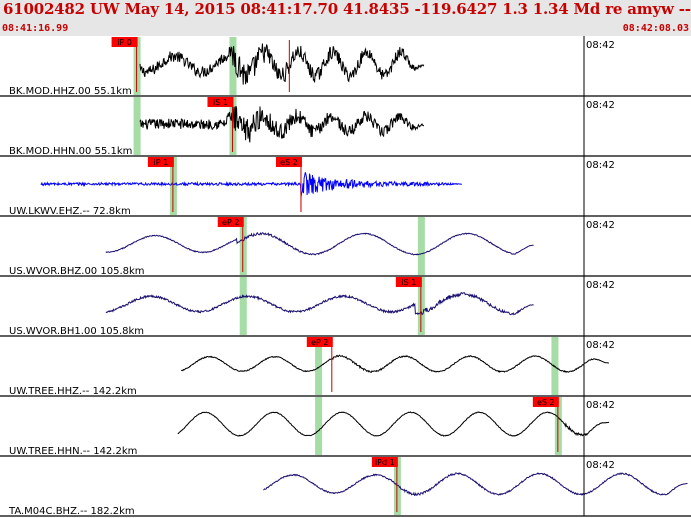 The height and width of the screenshot is (518, 691). I want to click on trace-row: eP 2 08:42 UW.TREE.HHZ.-- 142.2km, so click(345, 366).